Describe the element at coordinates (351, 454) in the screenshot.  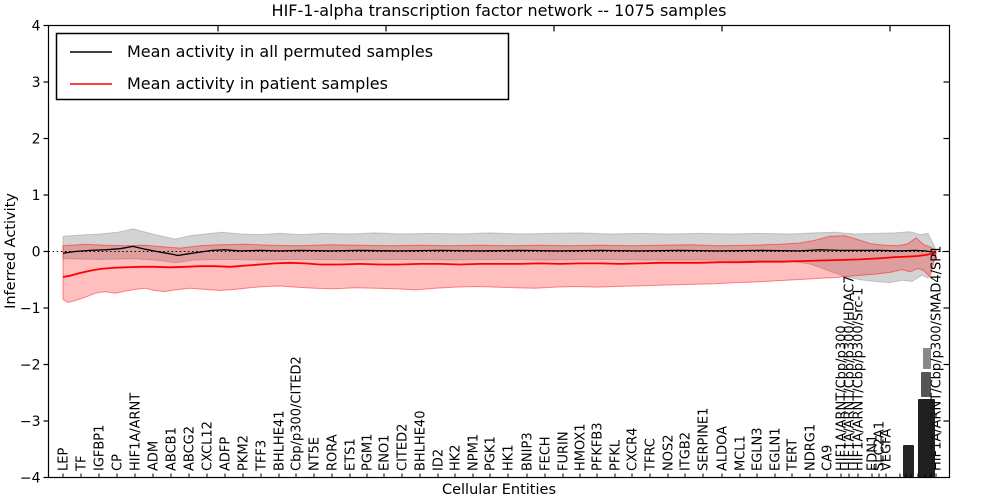
I see `x-tick-label: ETS1` at that location.